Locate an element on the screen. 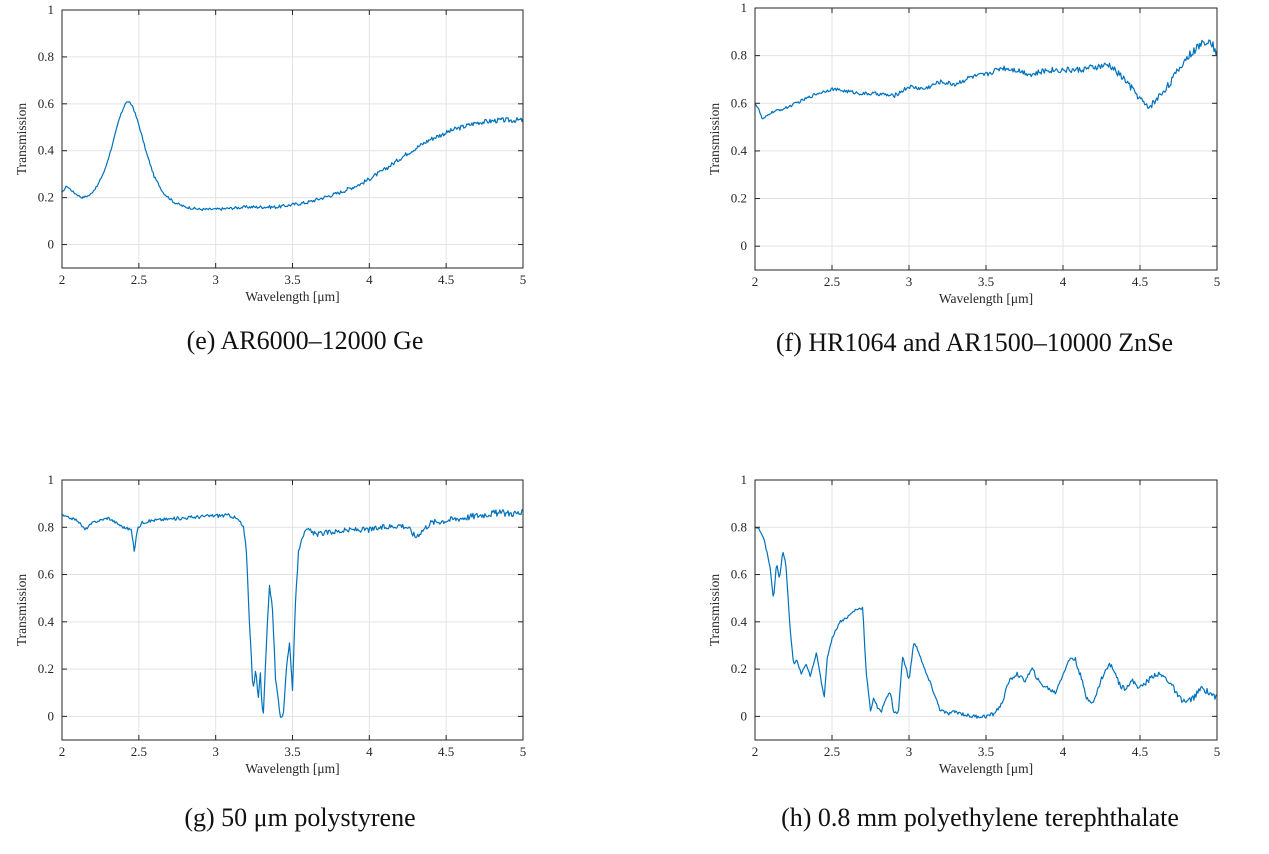  chart-caption: (g) 50 μm polystyrene is located at coordinates (300, 817).